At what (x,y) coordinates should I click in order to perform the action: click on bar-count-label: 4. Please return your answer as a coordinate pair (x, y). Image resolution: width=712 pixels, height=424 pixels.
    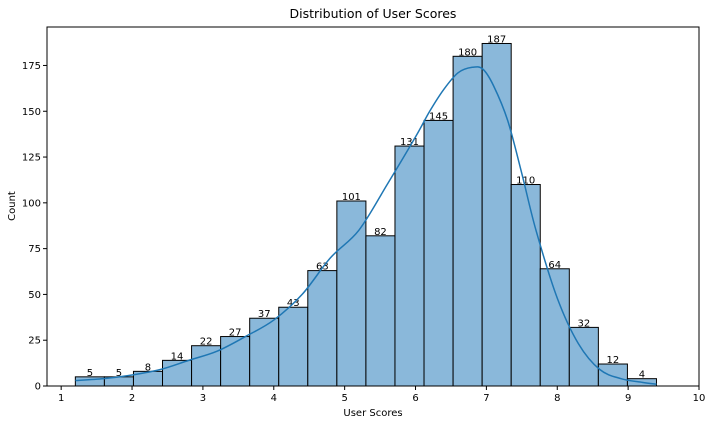
    Looking at the image, I should click on (642, 375).